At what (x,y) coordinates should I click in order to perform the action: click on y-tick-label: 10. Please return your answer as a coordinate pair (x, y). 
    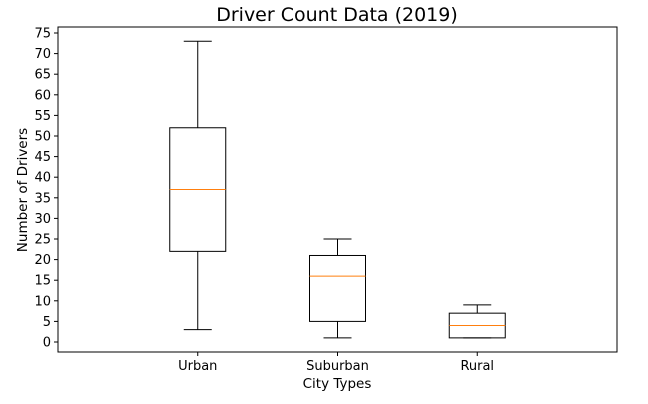
    Looking at the image, I should click on (42, 301).